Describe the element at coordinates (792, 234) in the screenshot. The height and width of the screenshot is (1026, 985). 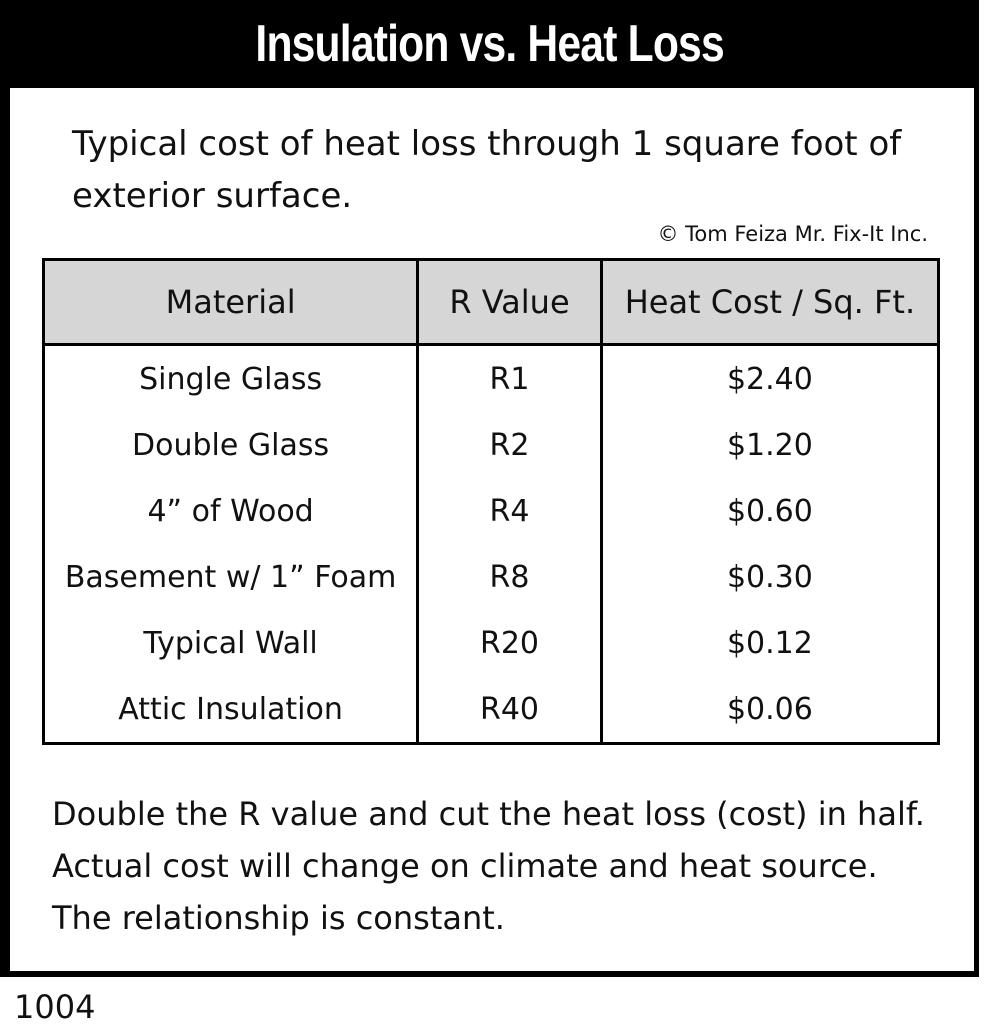
I see `copyright: © Tom Feiza Mr. Fix-It Inc.` at that location.